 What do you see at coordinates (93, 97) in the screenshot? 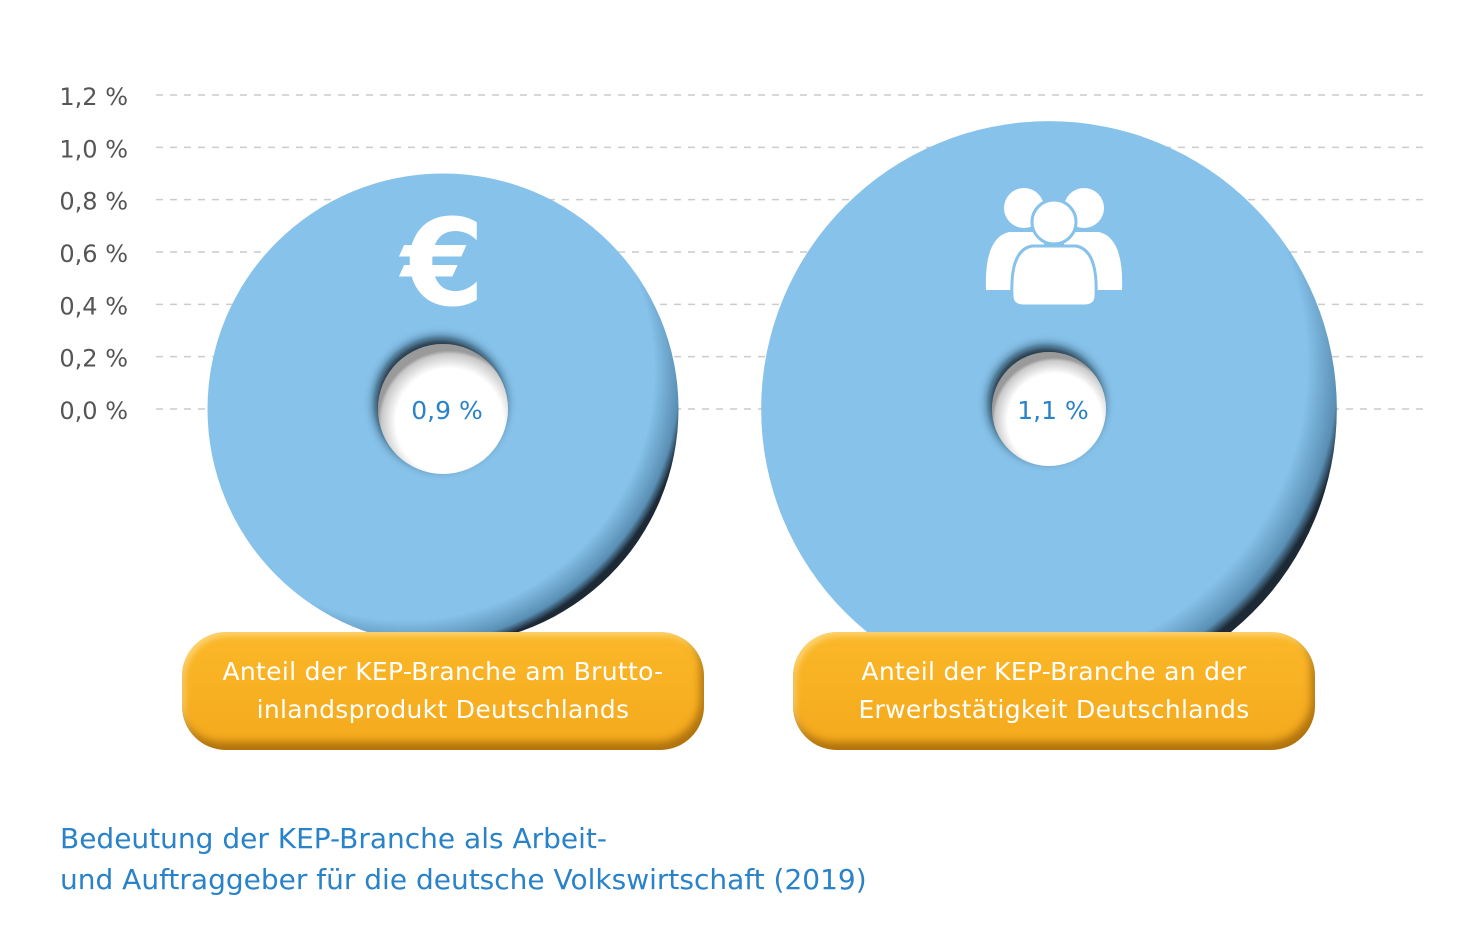
I see `y-tick-label: 1,2 %` at bounding box center [93, 97].